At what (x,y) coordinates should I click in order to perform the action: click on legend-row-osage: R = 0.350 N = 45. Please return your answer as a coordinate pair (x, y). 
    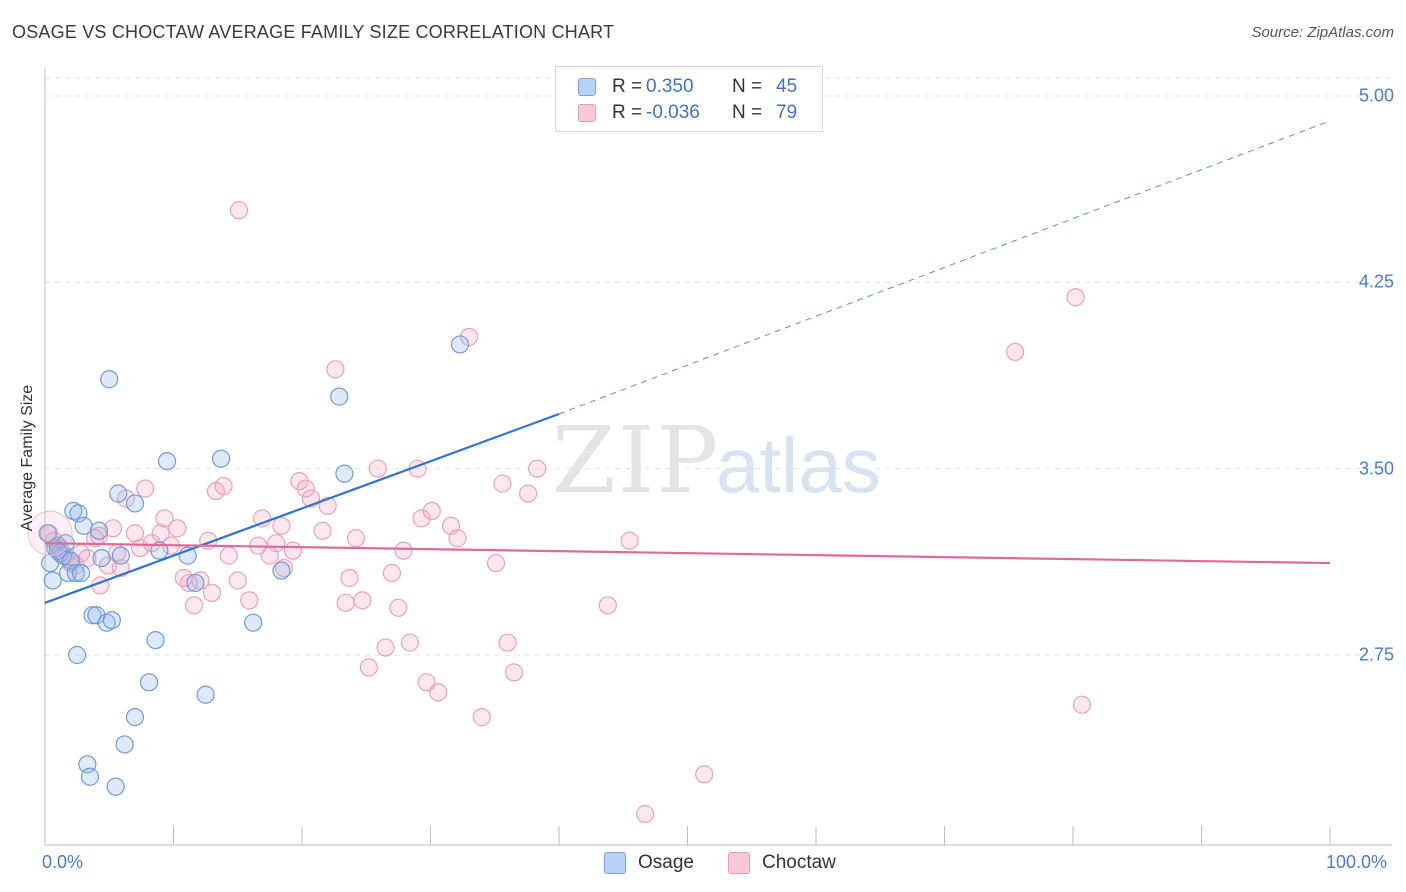
    Looking at the image, I should click on (687, 87).